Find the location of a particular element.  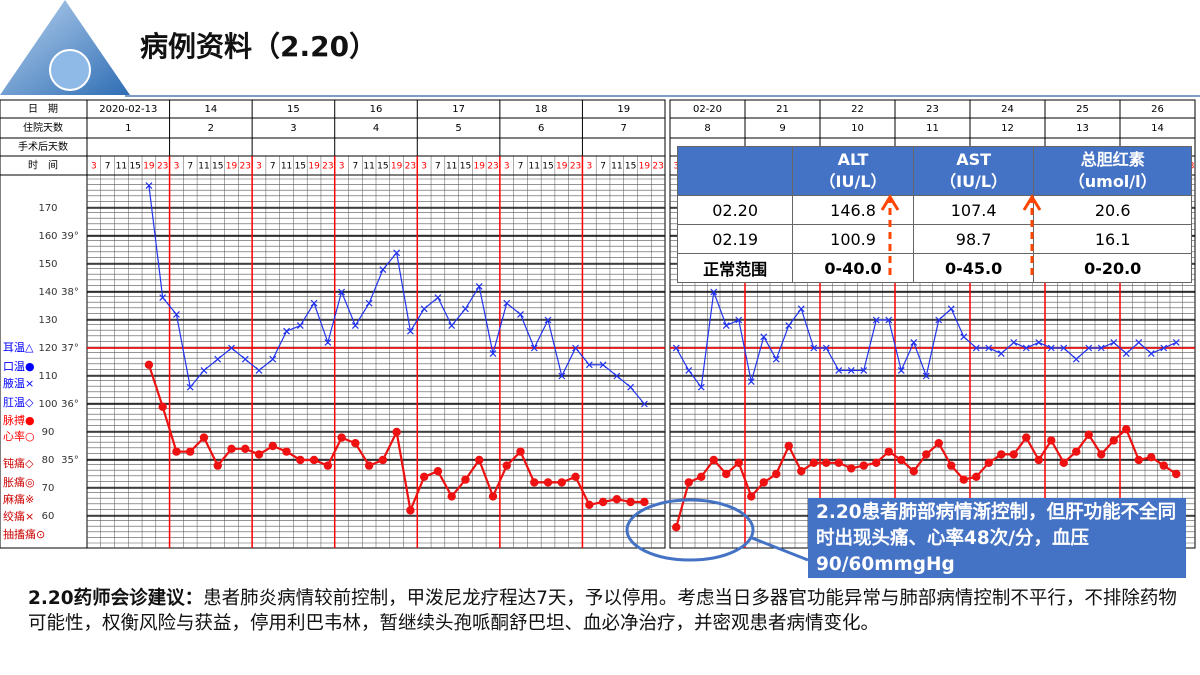

hospital-day: 7 is located at coordinates (624, 128).